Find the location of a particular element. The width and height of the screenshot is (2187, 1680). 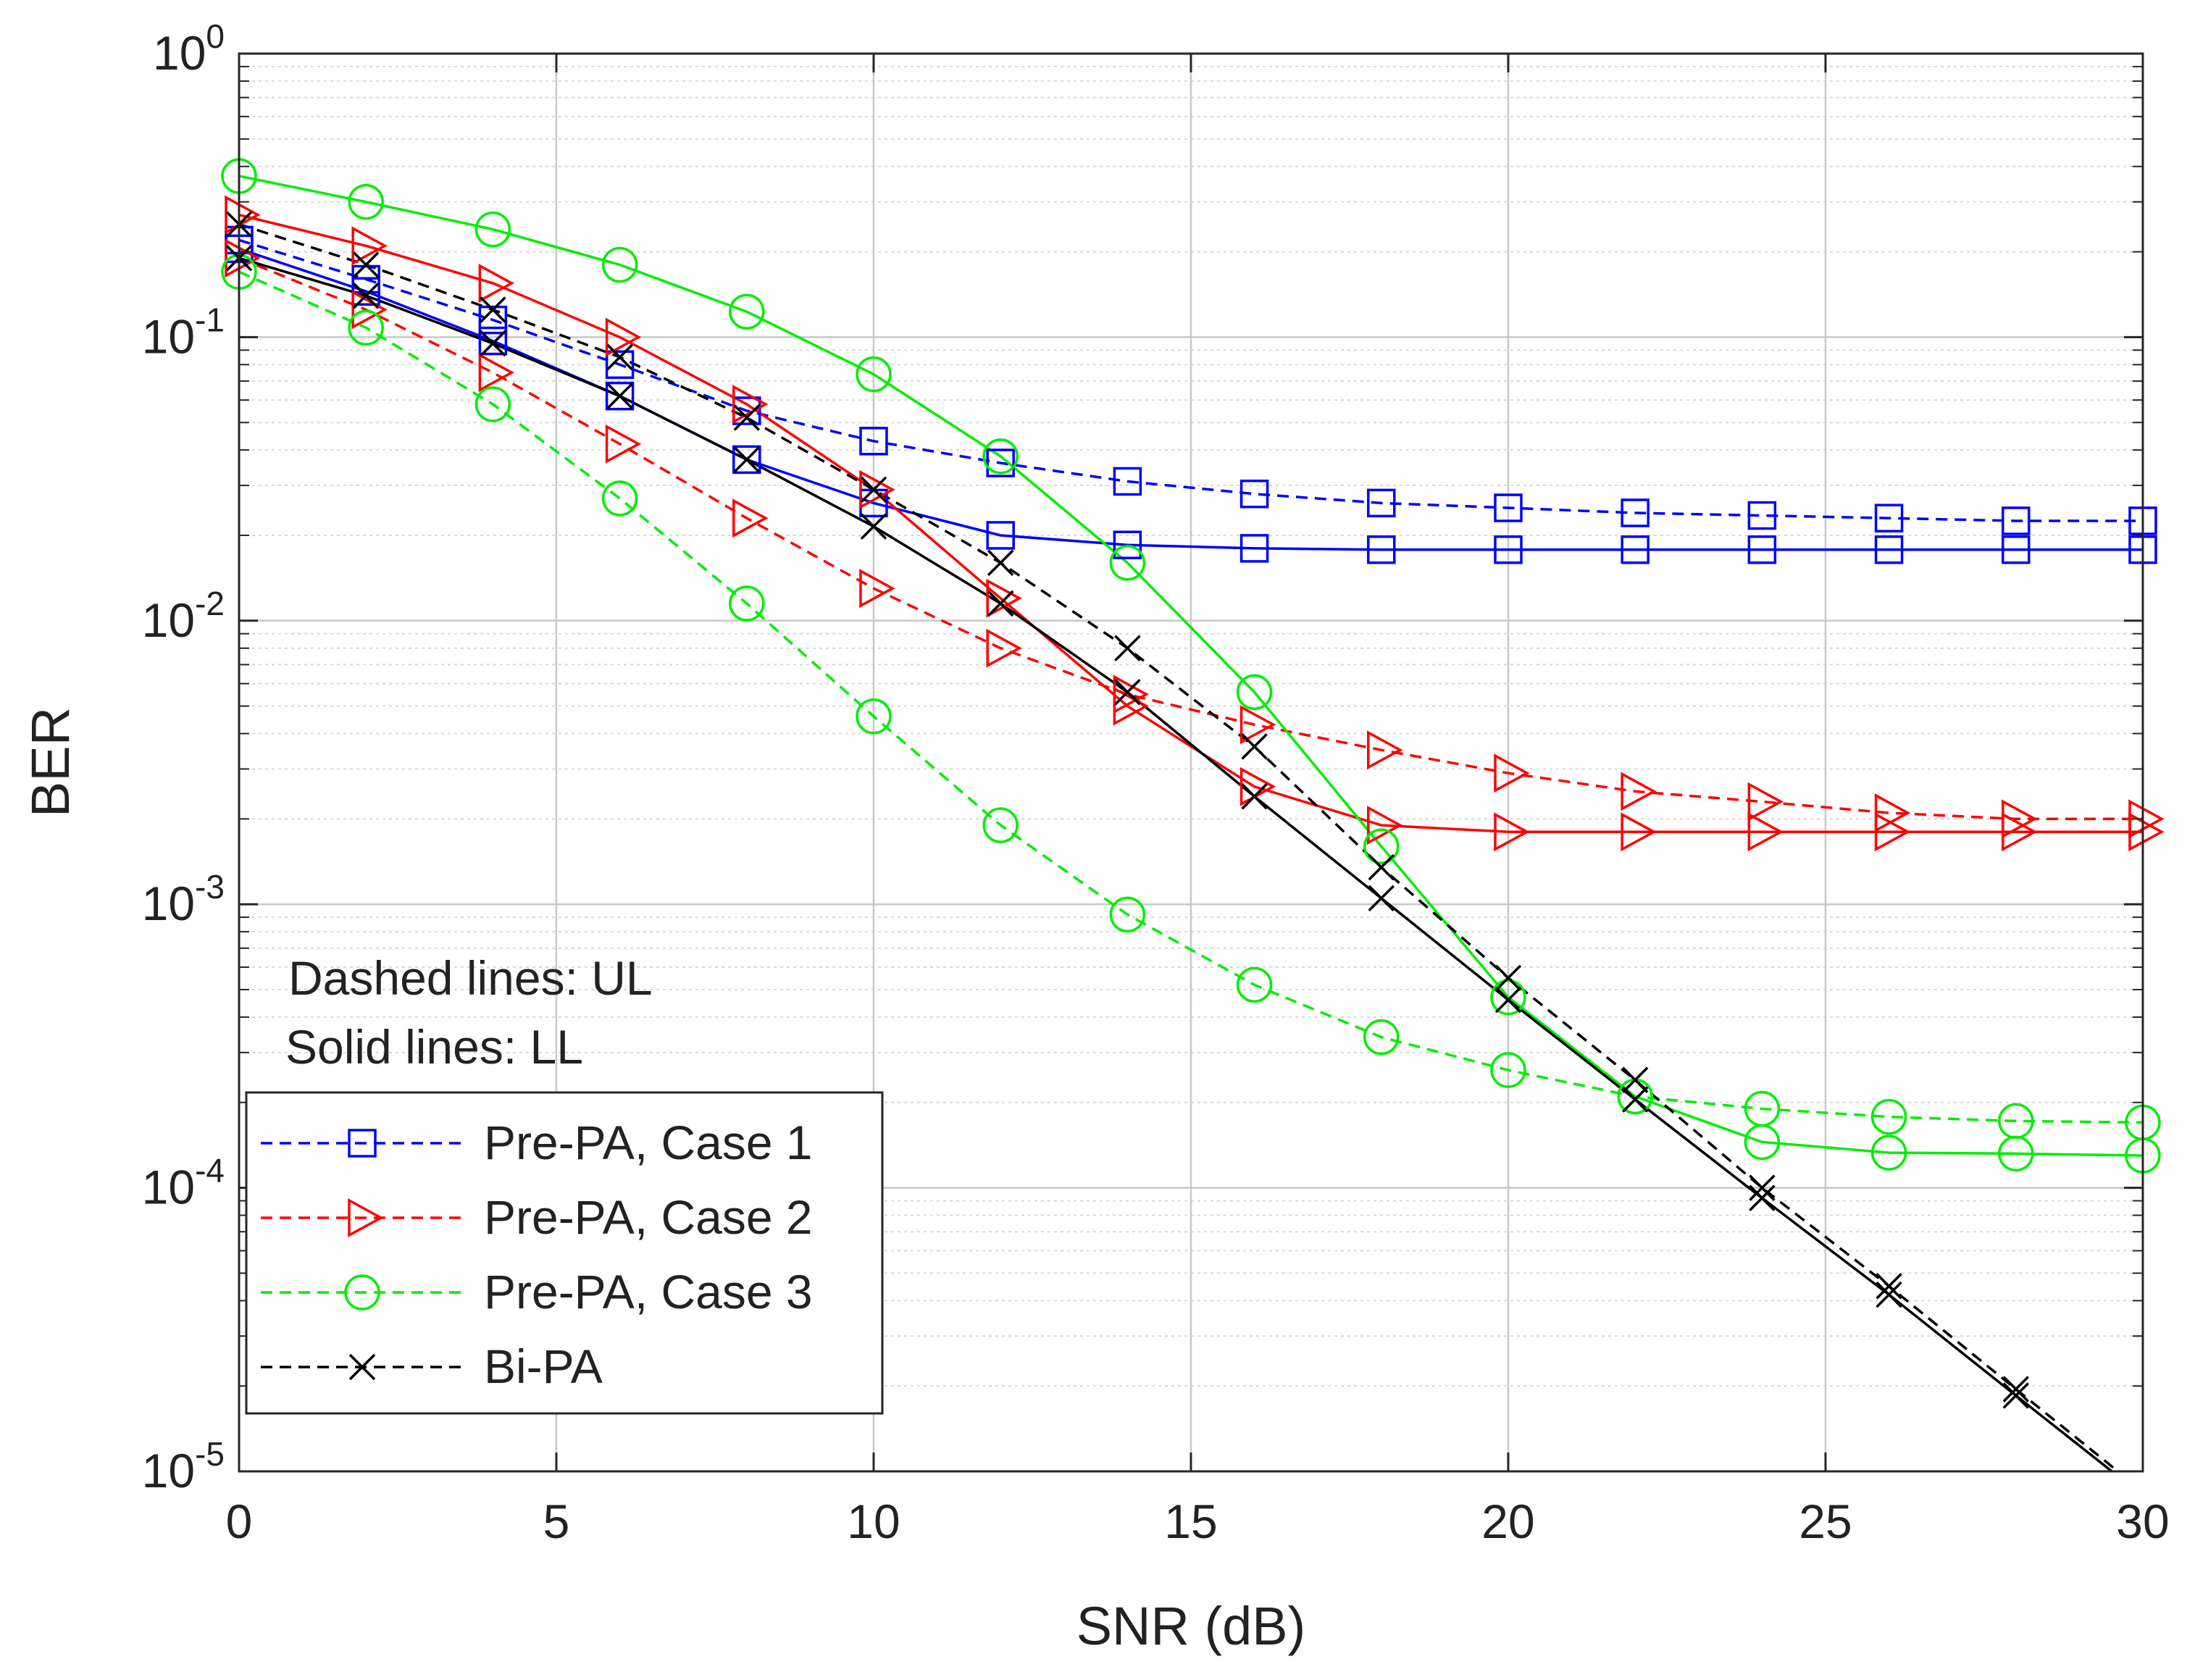

annotation-ul: Dashed lines: UL is located at coordinates (470, 978).